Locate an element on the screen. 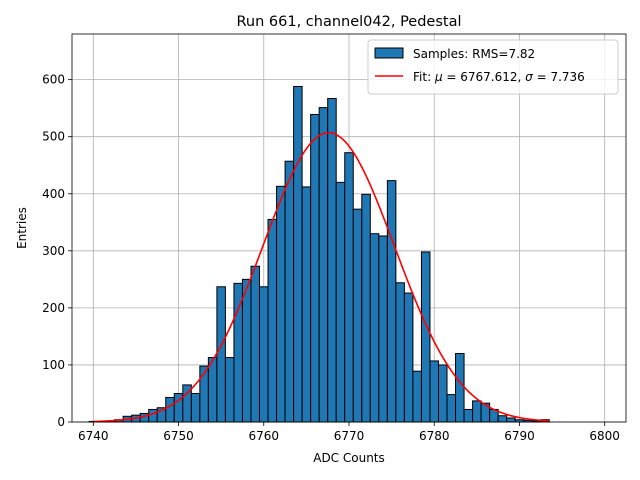 This screenshot has height=480, width=640. y-tick-label: 100 is located at coordinates (53, 365).